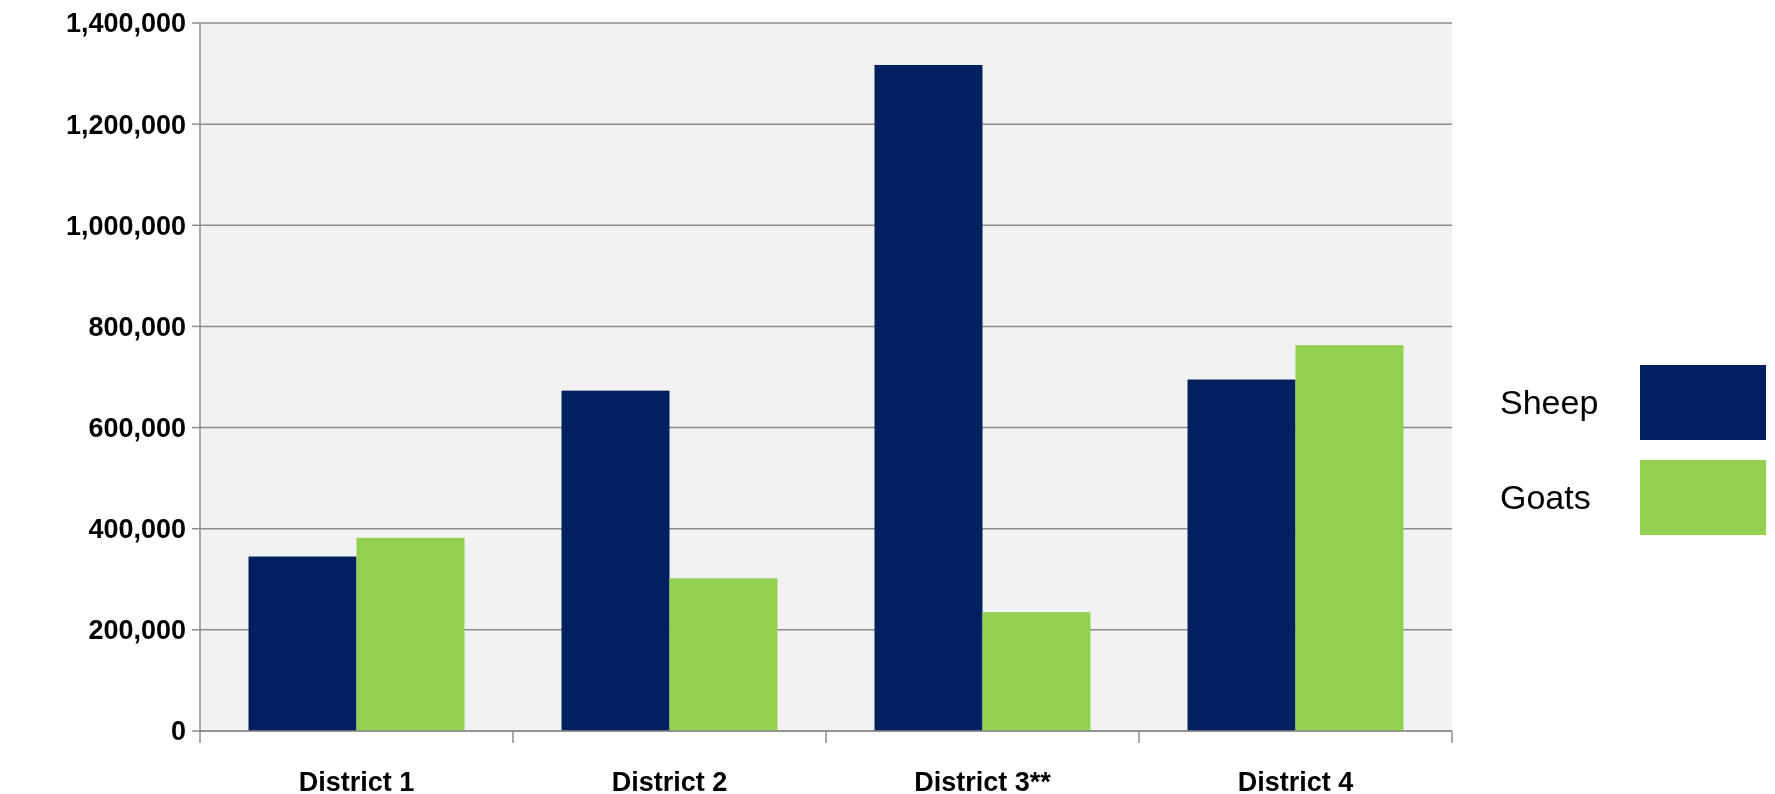  I want to click on legend-label: Goats, so click(1545, 496).